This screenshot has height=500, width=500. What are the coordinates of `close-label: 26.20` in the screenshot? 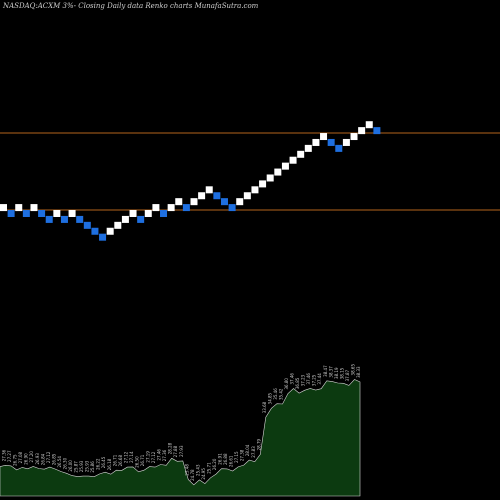 It's located at (214, 464).